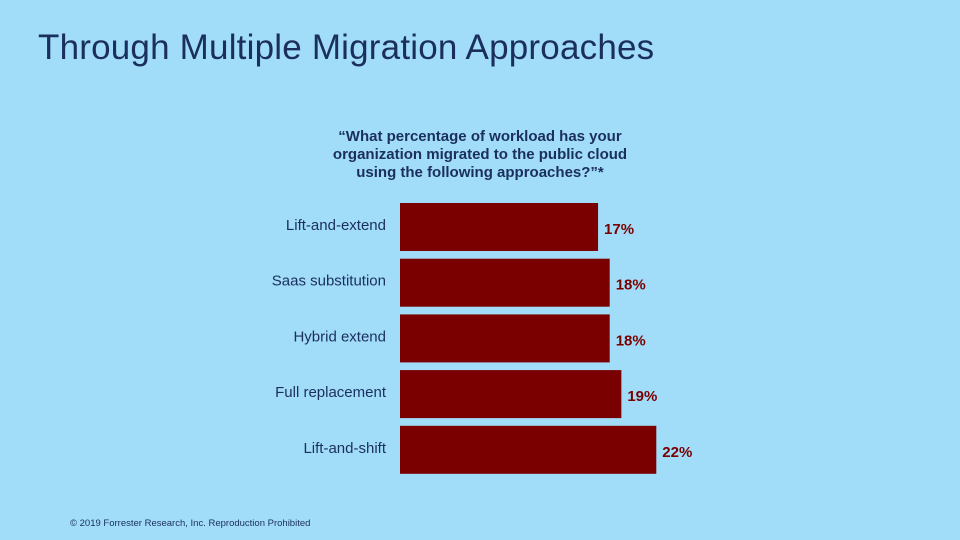  I want to click on slide-title: Through Multiple Migration Approaches, so click(346, 47).